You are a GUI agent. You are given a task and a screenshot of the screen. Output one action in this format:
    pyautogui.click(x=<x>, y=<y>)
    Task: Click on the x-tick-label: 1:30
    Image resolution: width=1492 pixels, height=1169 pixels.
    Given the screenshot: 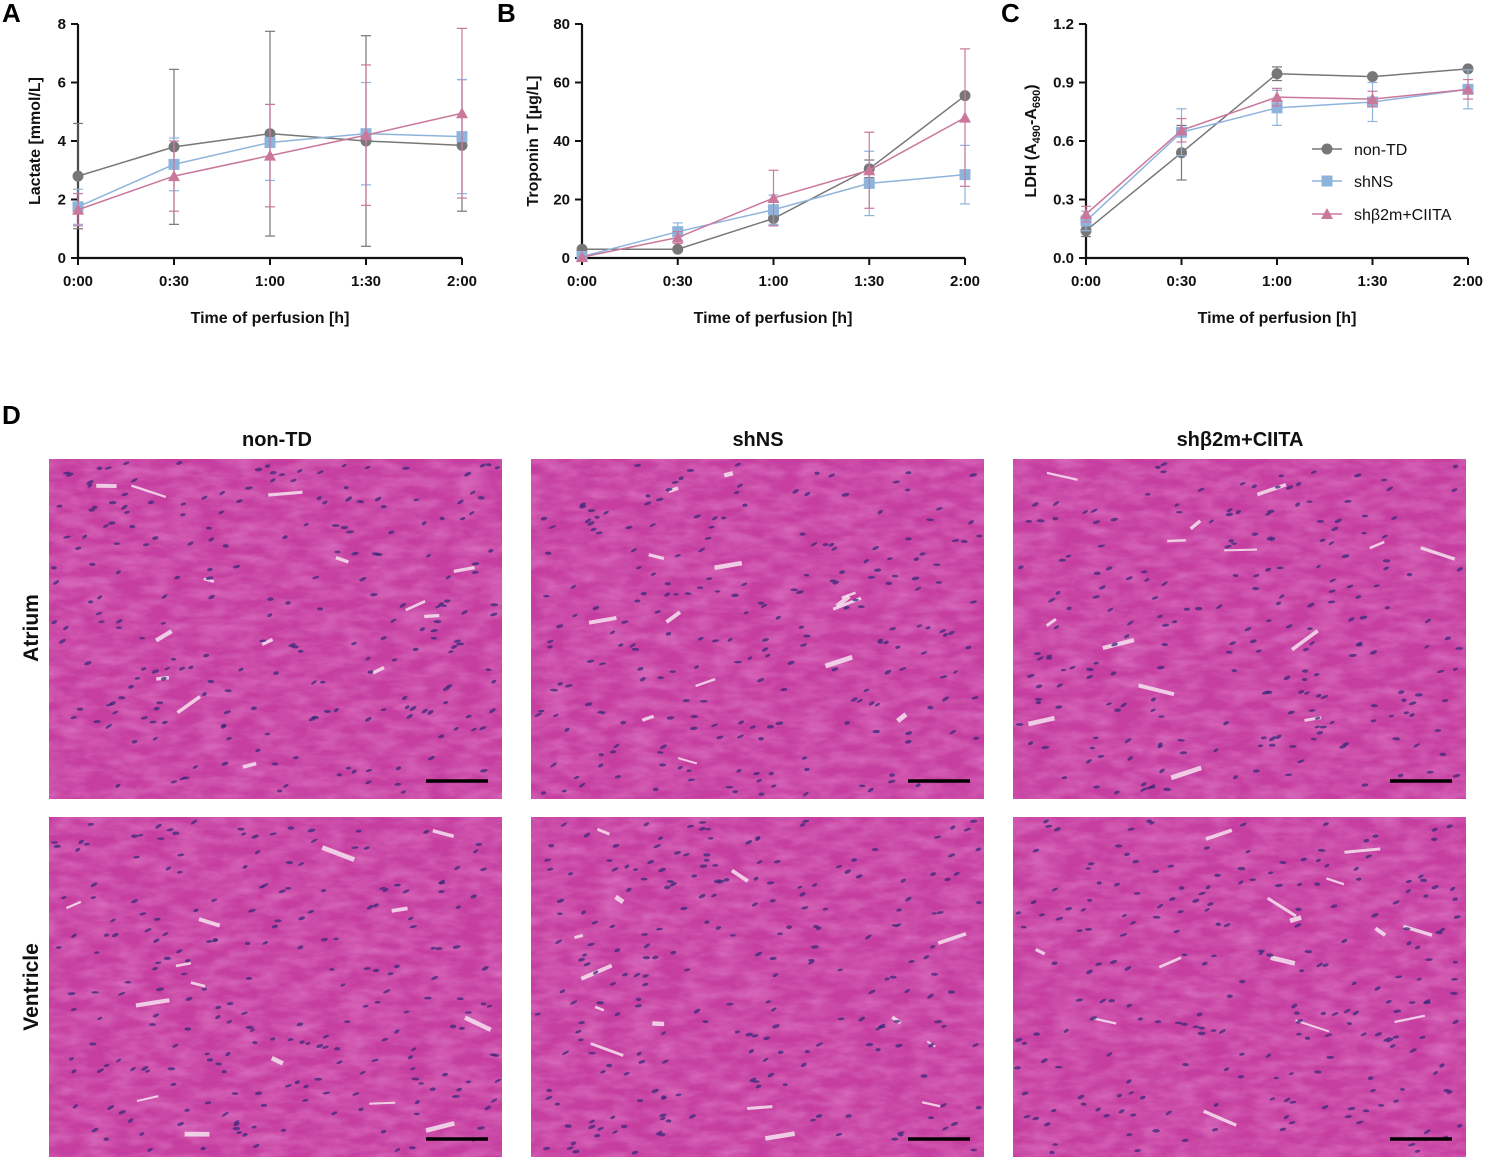 What is the action you would take?
    pyautogui.click(x=366, y=281)
    